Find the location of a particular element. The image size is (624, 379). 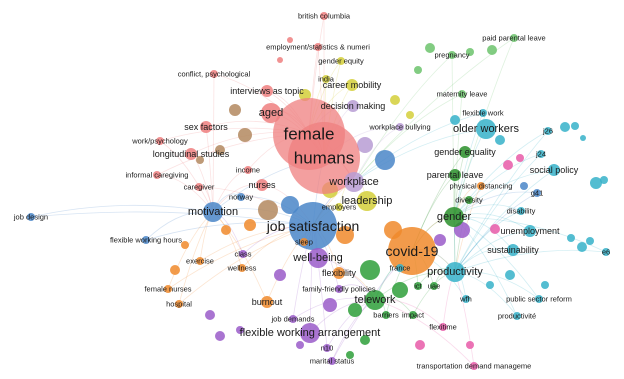

label-maternity-leave: maternity leave is located at coordinates (462, 94).